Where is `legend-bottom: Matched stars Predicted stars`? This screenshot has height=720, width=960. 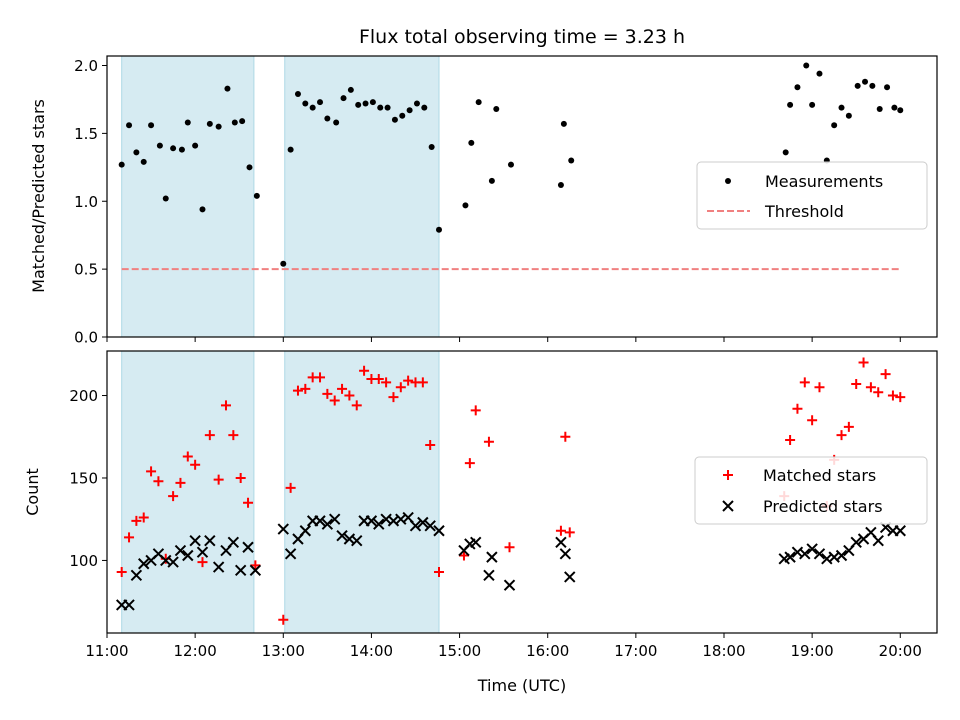 legend-bottom: Matched stars Predicted stars is located at coordinates (811, 490).